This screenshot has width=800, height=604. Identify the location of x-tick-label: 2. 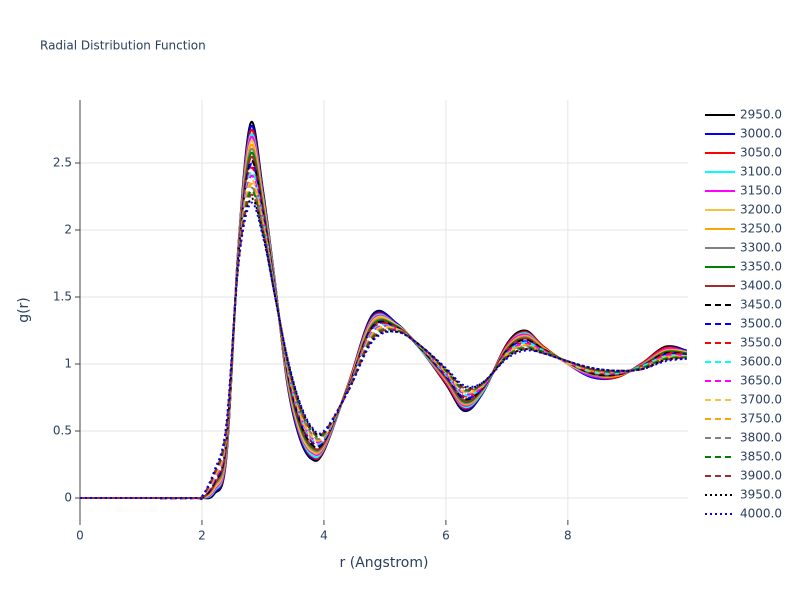
(202, 536).